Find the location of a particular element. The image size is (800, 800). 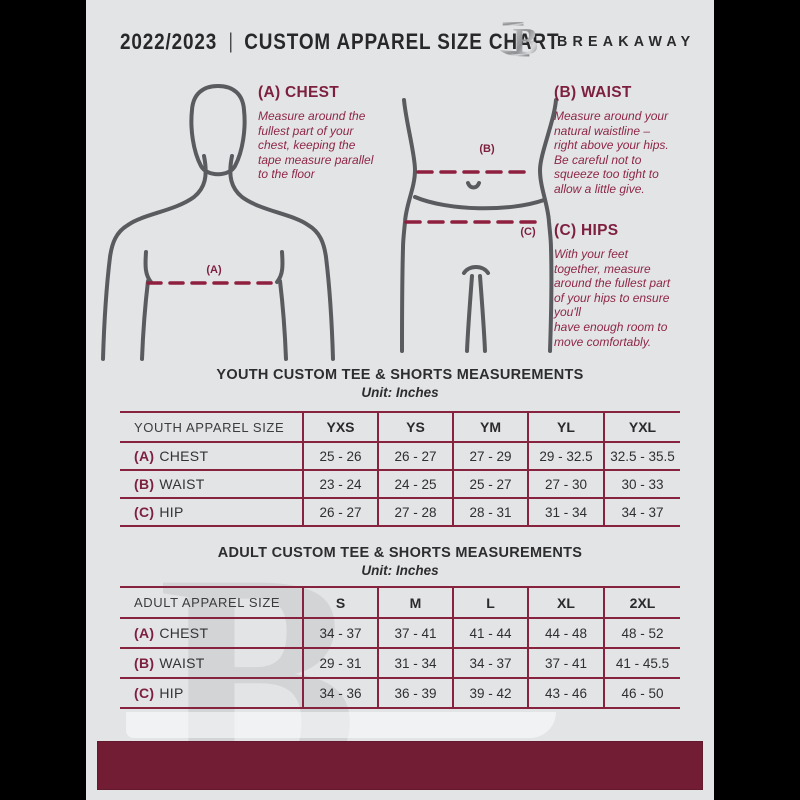

breakaway-logo-icon: B is located at coordinates (519, 41).